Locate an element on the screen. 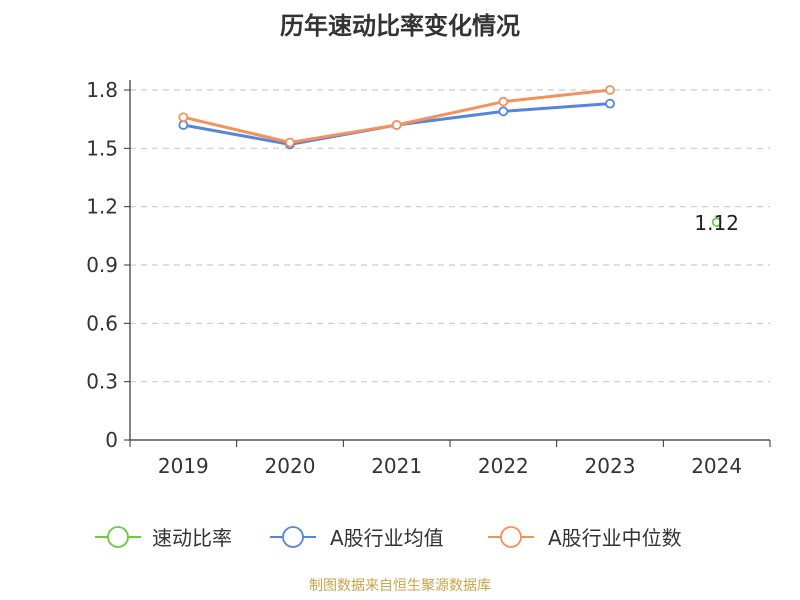  data-labels: 1.12 is located at coordinates (716, 223).